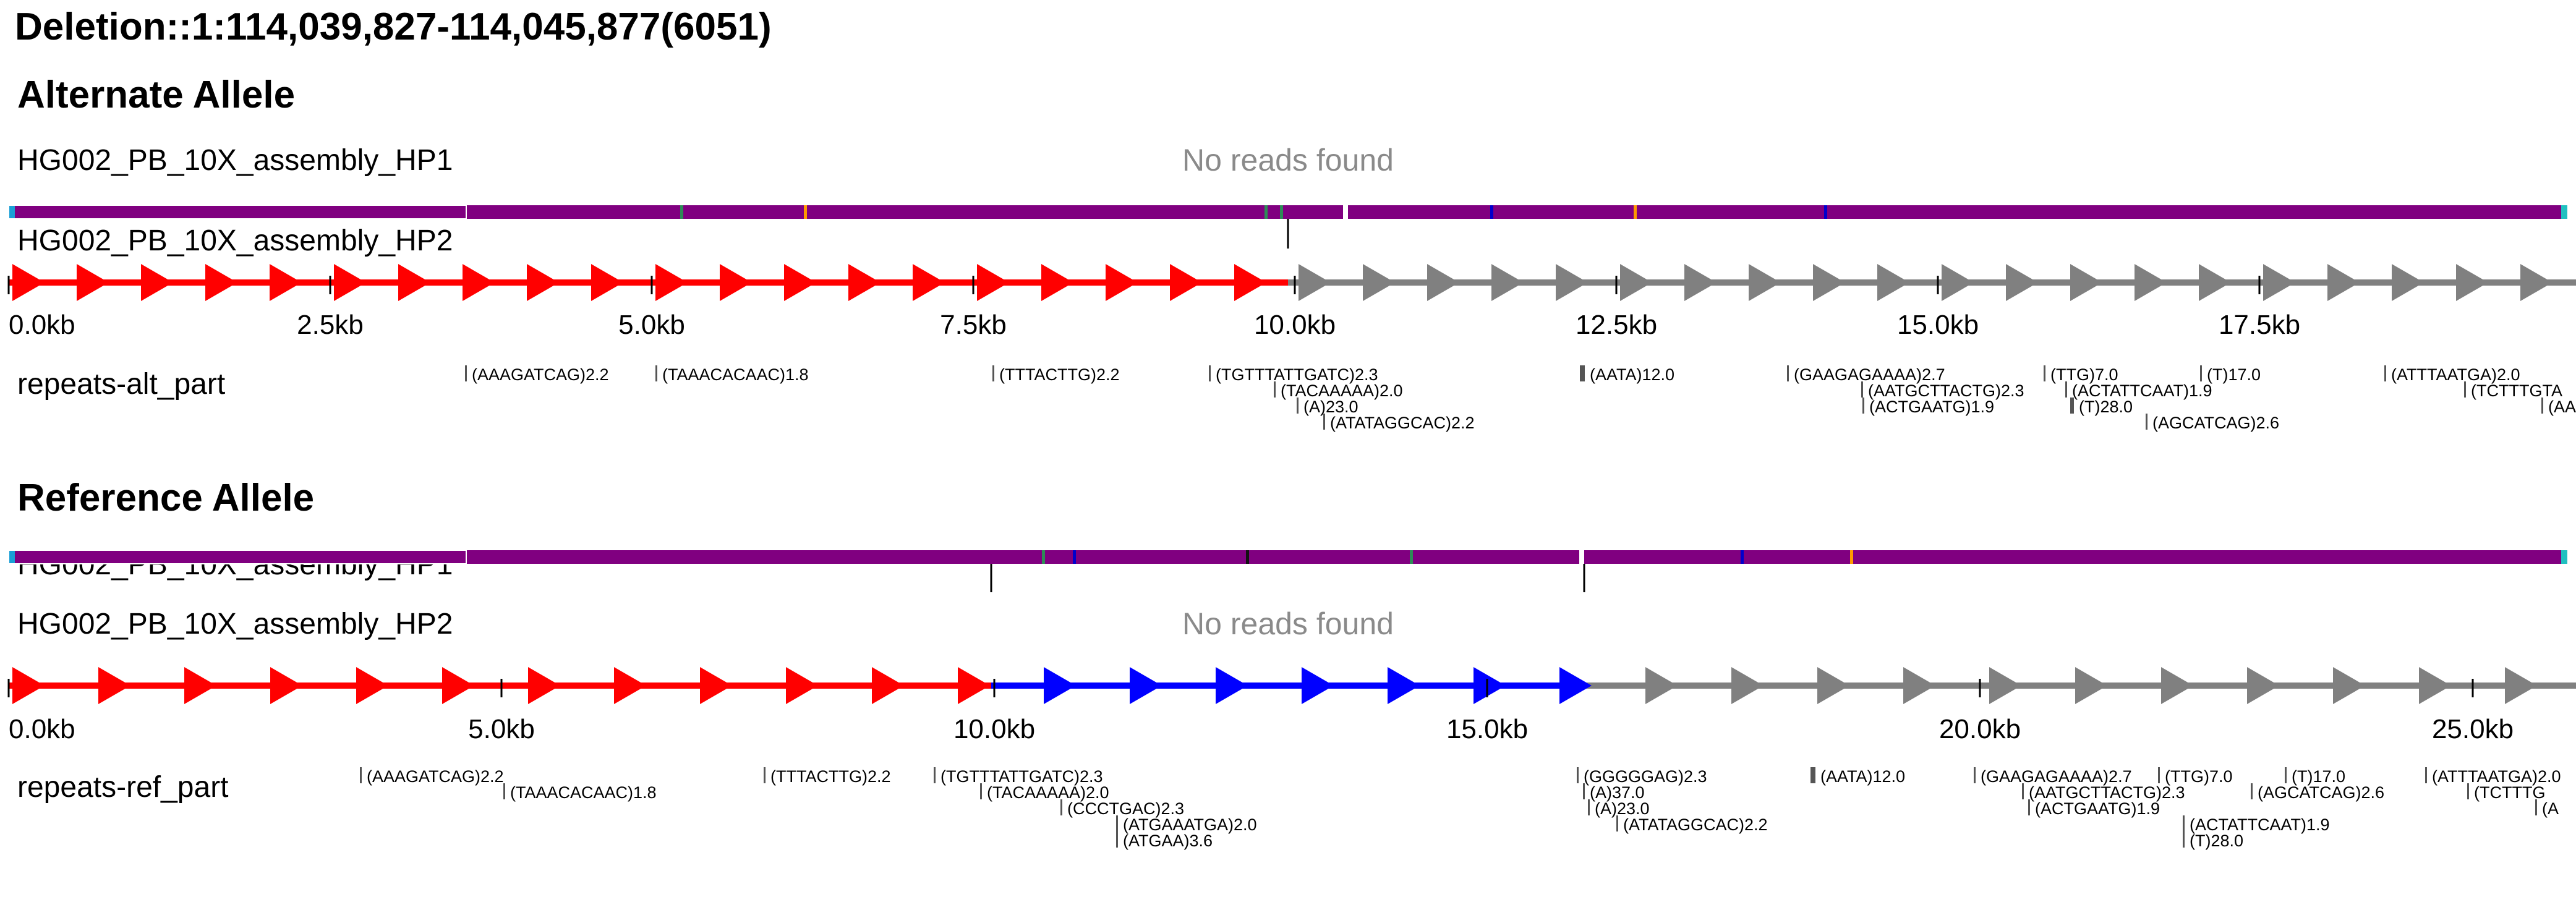  I want to click on repeat-annotation: (A)37.0, so click(1614, 793).